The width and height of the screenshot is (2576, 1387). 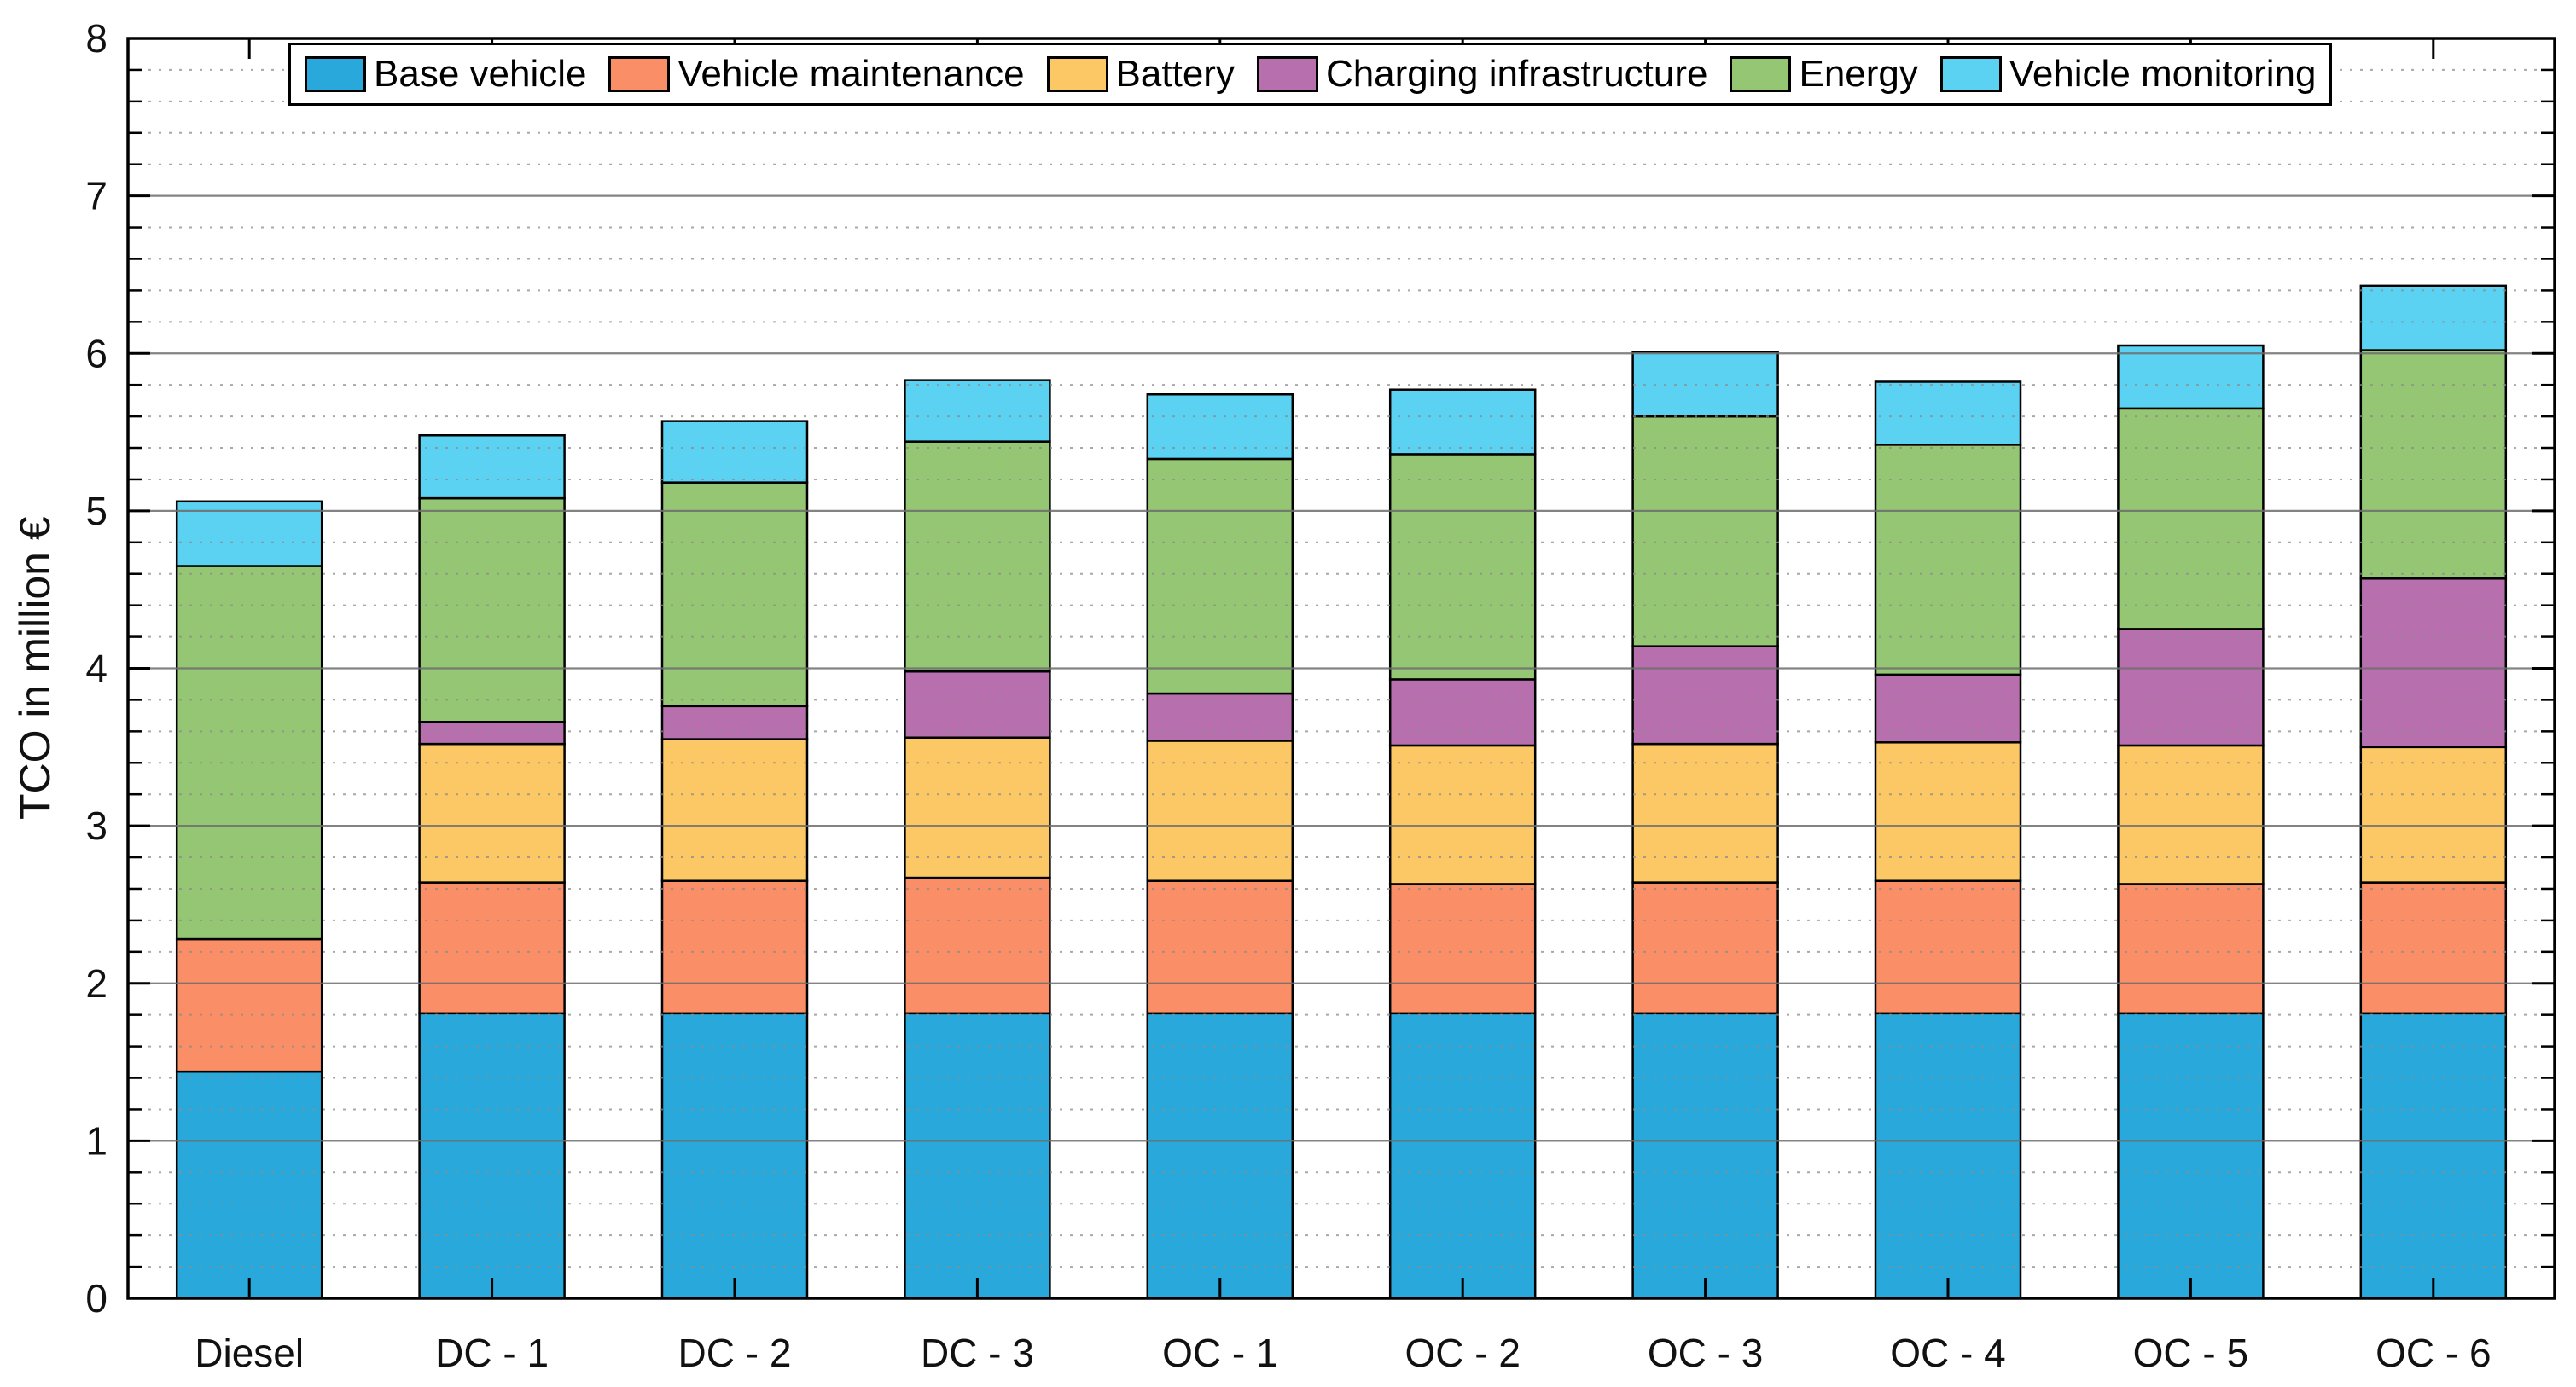 What do you see at coordinates (2433, 1353) in the screenshot?
I see `x-tick-label: OC - 6` at bounding box center [2433, 1353].